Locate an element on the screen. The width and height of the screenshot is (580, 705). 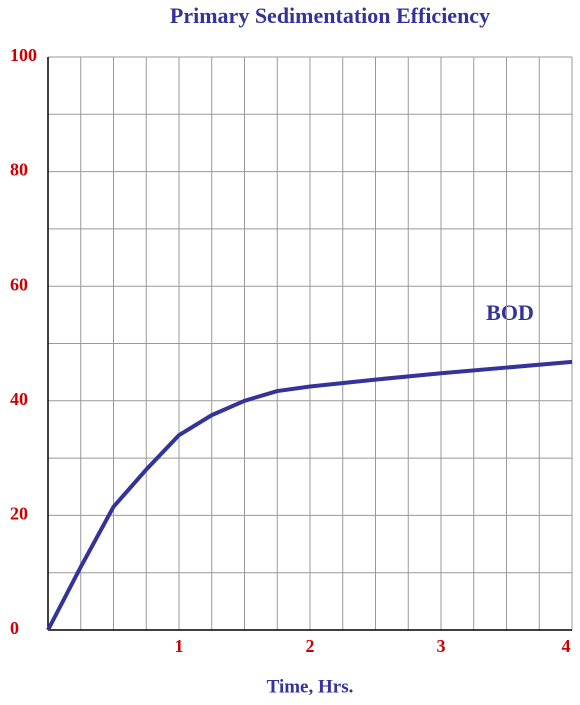
x-tick-label: 4 is located at coordinates (566, 646).